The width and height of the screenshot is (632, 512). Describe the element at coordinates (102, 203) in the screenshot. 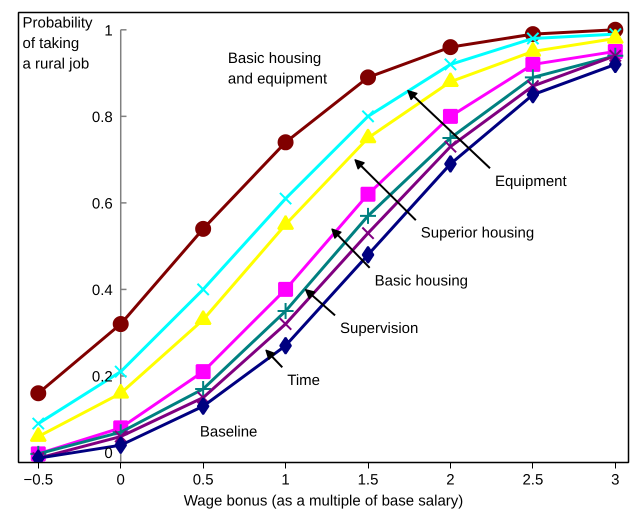

I see `y-tick-label: 0.6` at that location.